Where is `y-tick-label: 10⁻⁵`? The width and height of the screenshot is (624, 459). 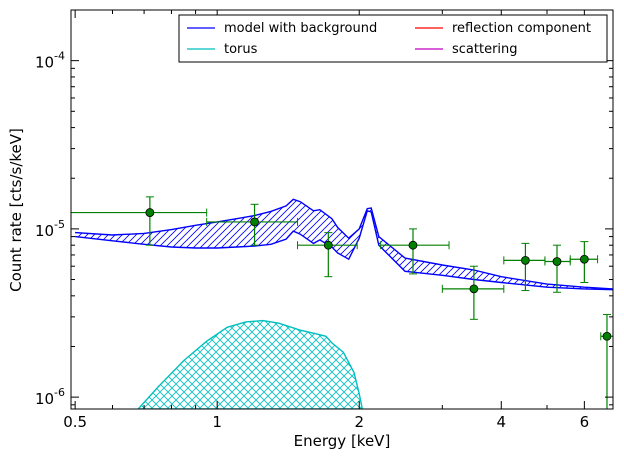 y-tick-label: 10⁻⁵ is located at coordinates (50, 229).